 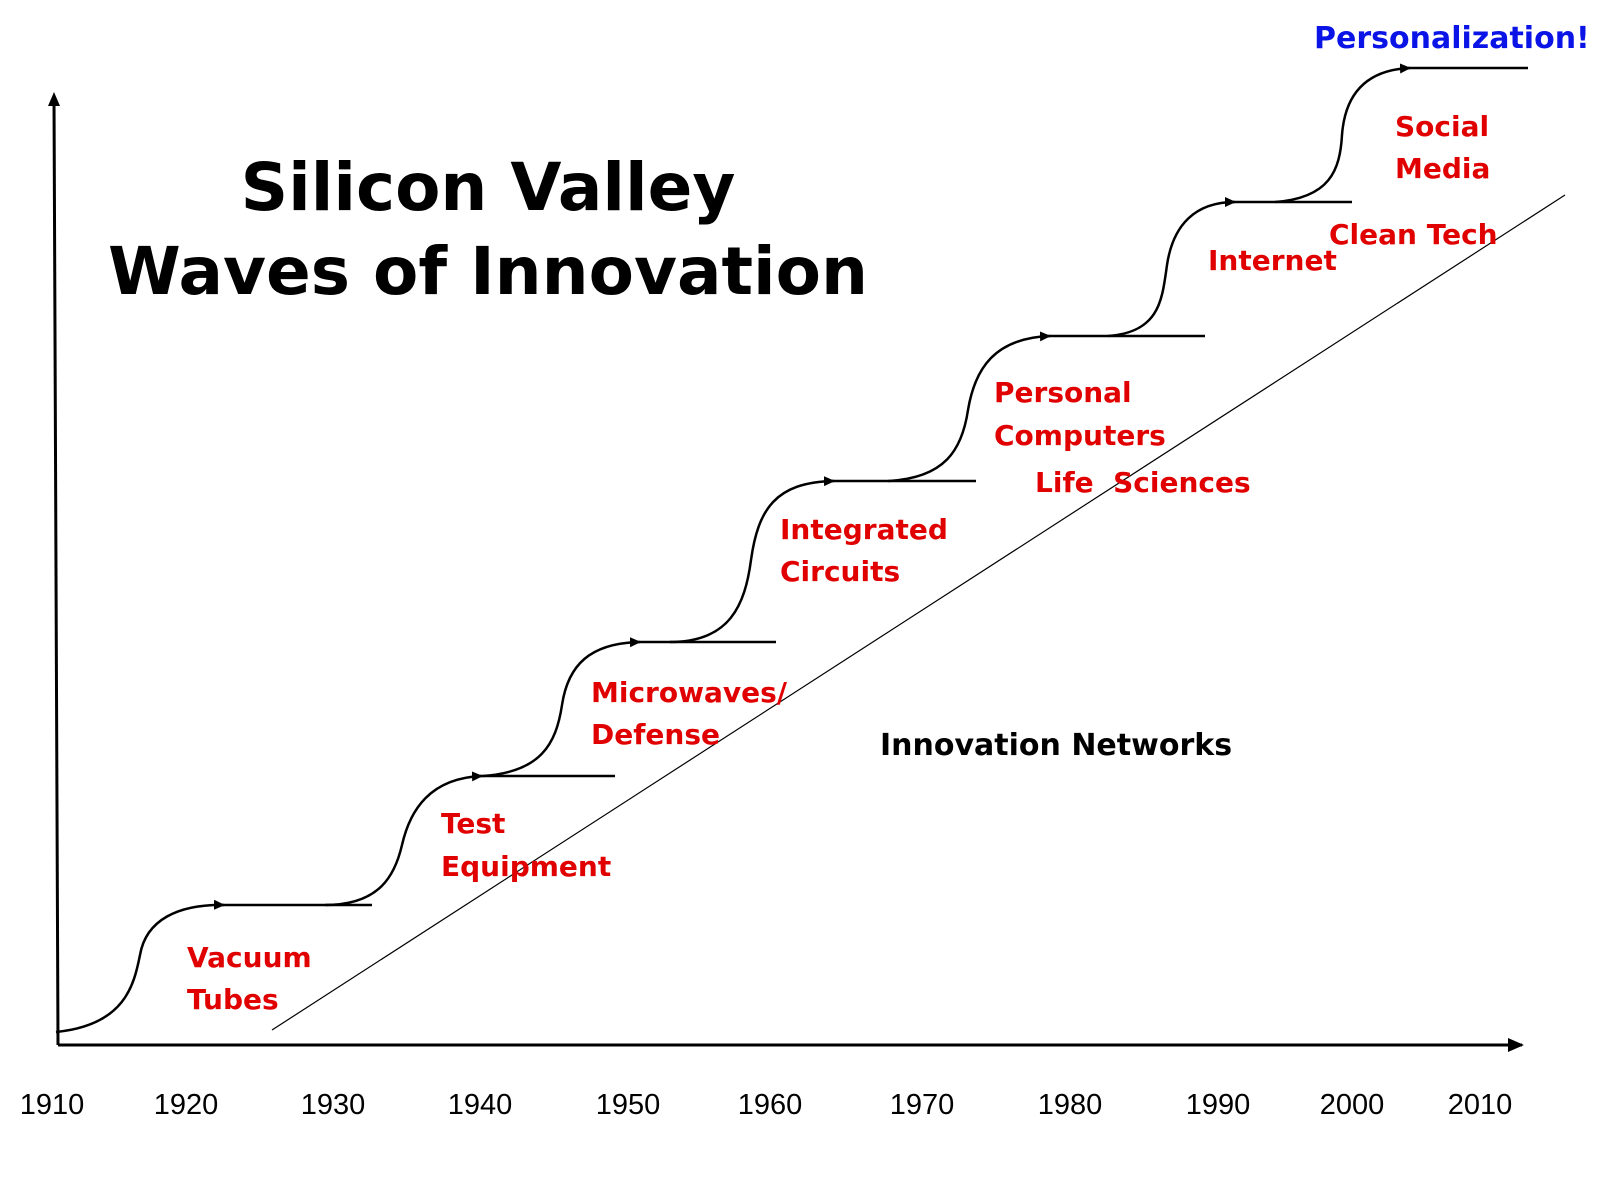 What do you see at coordinates (1070, 1105) in the screenshot?
I see `year-label-1980: 1980` at bounding box center [1070, 1105].